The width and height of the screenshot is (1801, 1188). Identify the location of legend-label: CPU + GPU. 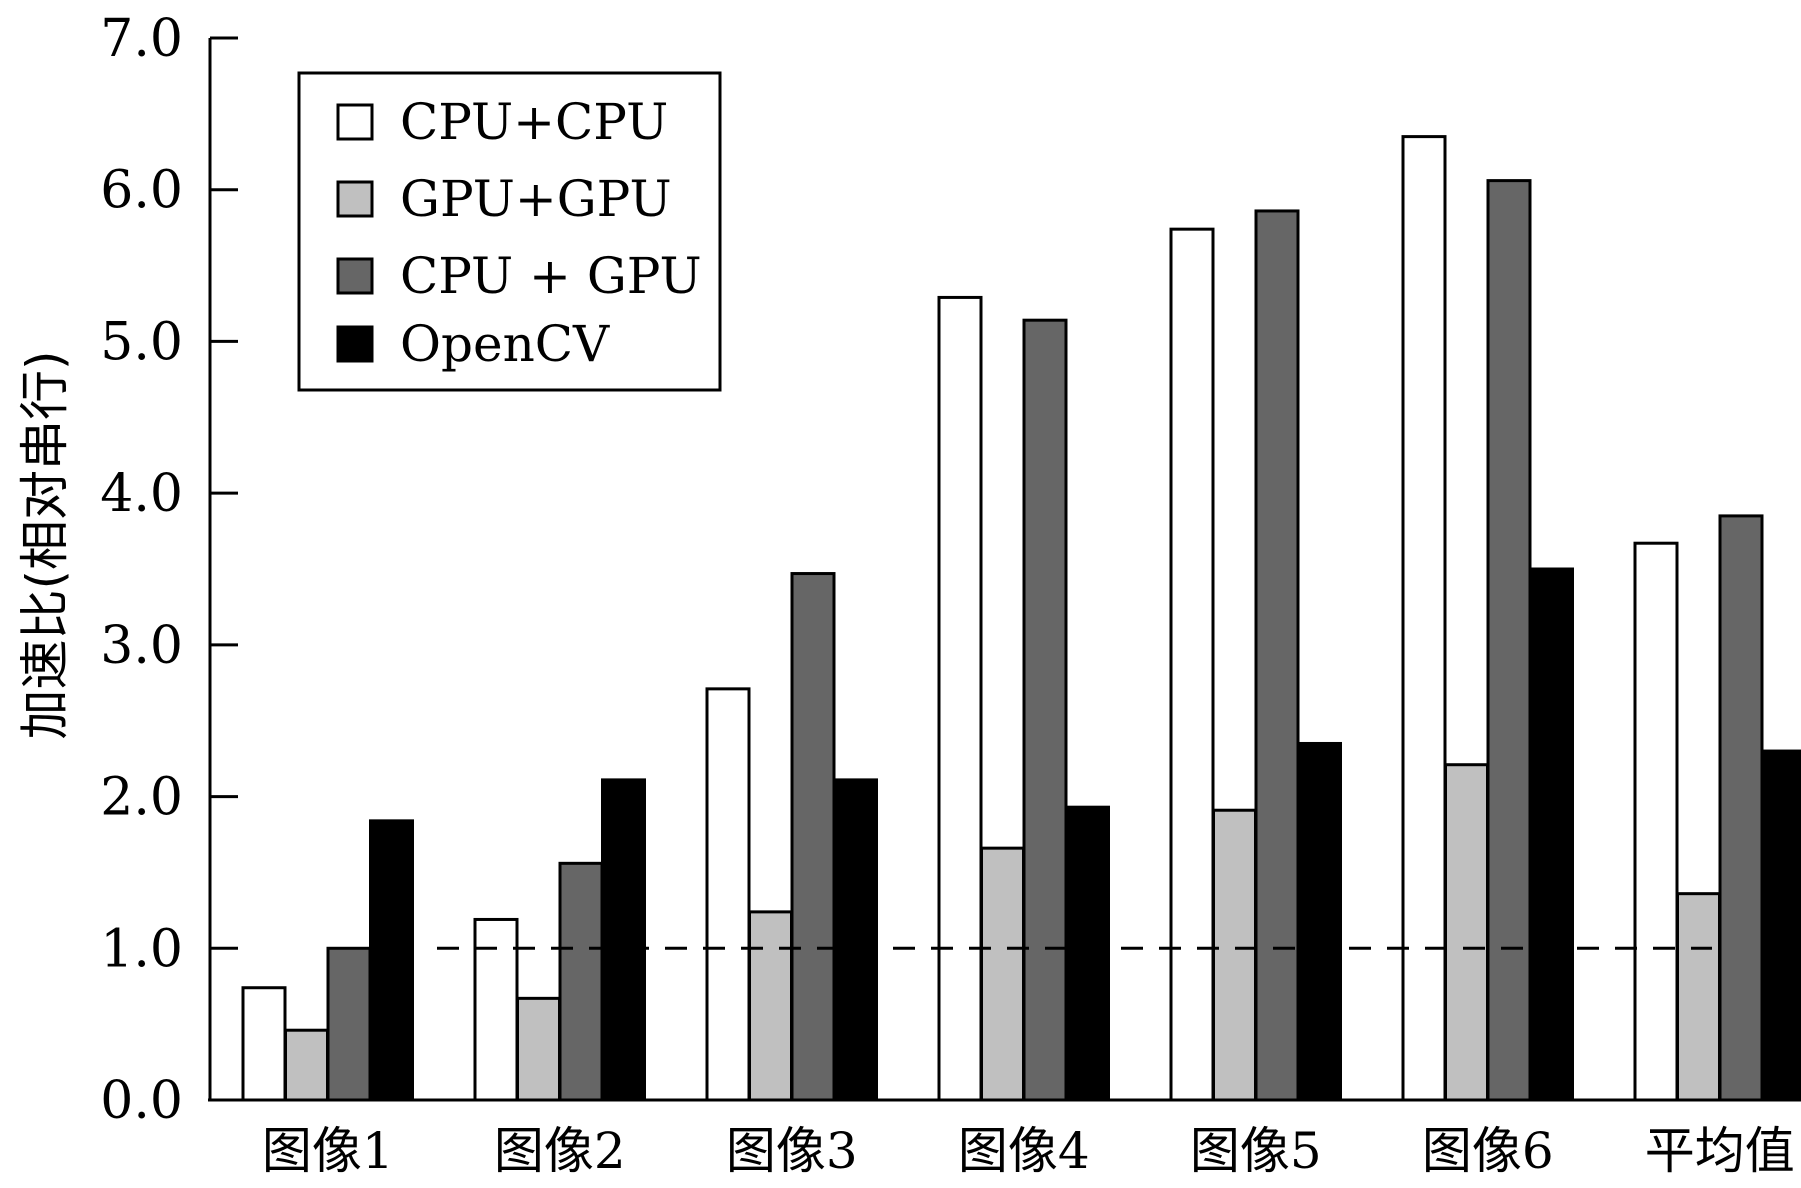
(551, 276).